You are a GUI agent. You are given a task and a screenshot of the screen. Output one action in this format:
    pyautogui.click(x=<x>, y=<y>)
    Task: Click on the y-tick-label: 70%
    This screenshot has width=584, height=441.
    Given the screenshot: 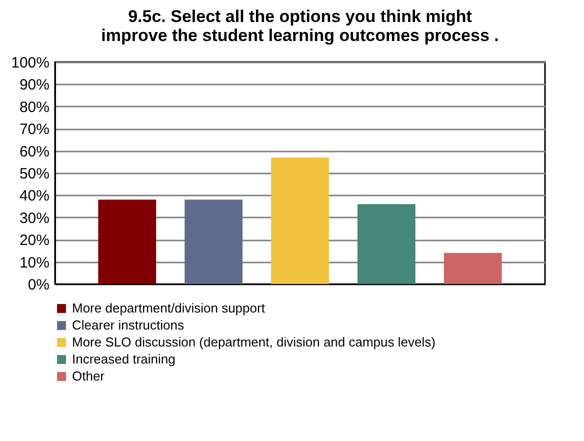 What is the action you would take?
    pyautogui.click(x=34, y=129)
    